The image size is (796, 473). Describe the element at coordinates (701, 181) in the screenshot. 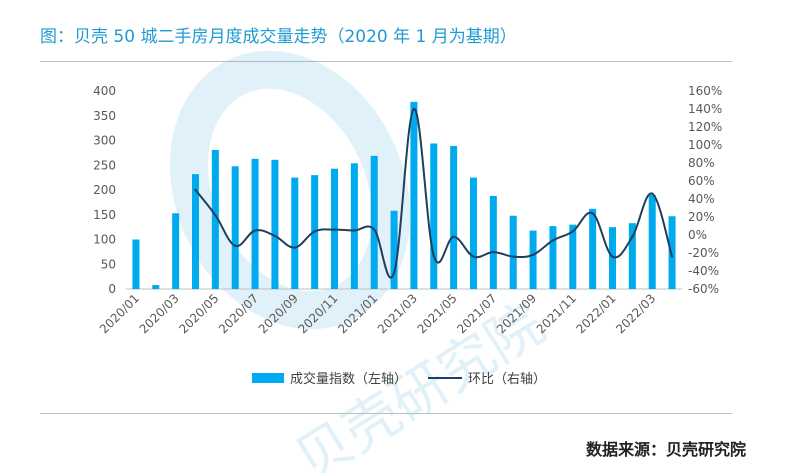

I see `right-axis-tick-label: 60%` at that location.